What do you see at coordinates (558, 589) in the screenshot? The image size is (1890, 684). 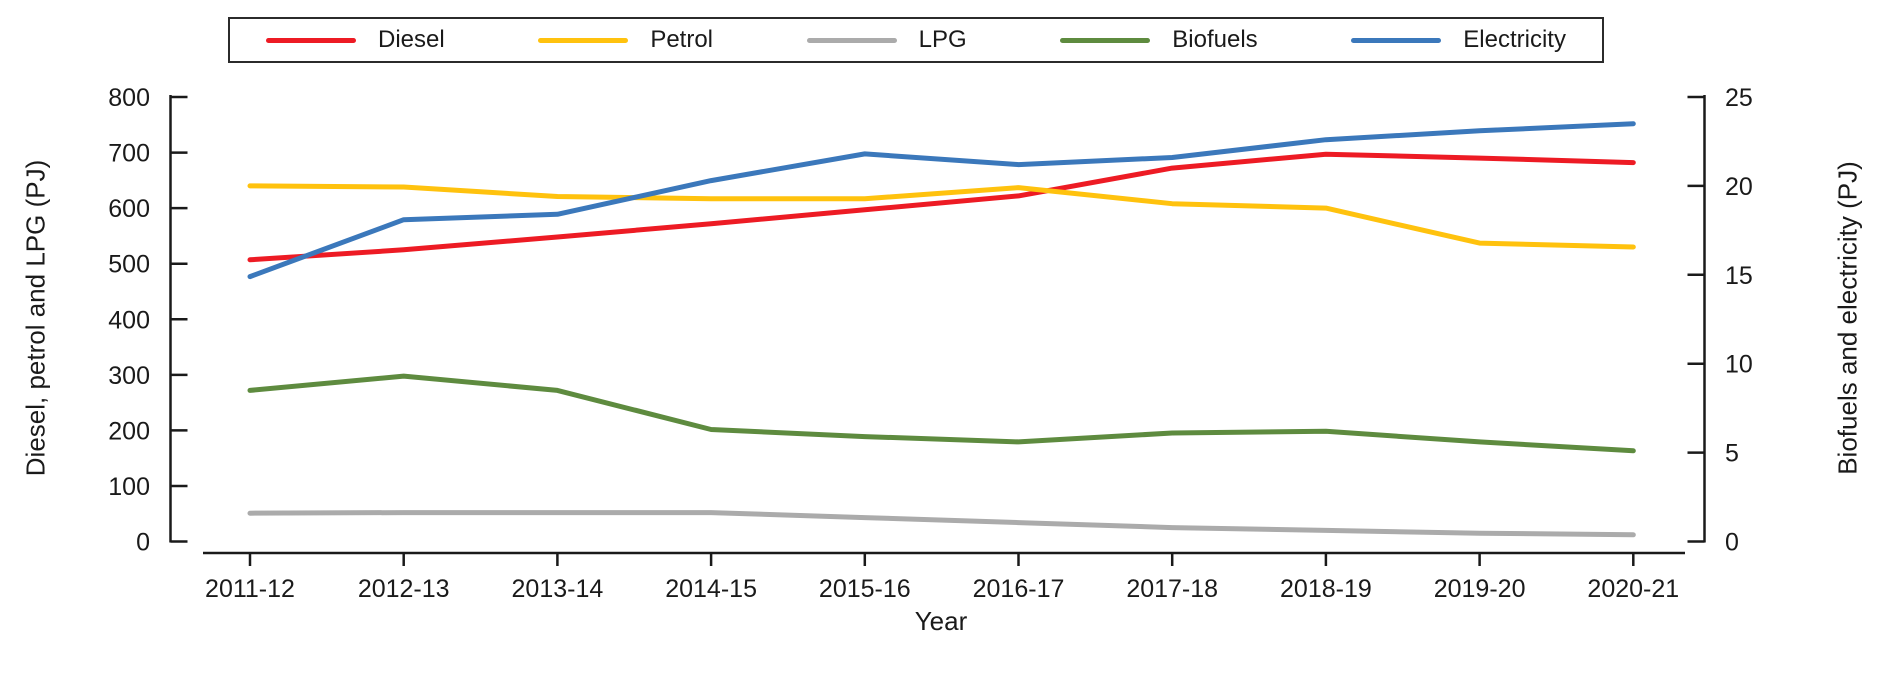 I see `x-tick-label: 2013-14` at bounding box center [558, 589].